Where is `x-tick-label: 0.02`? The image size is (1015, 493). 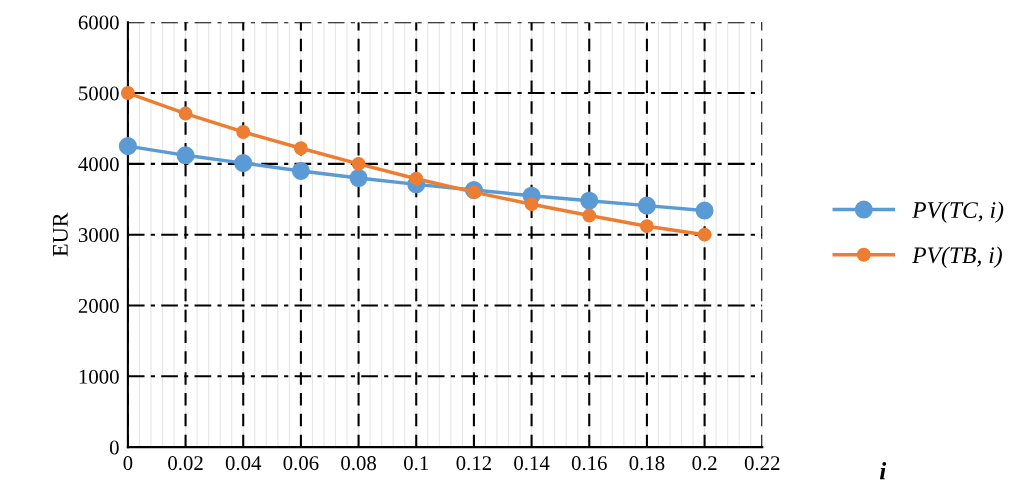 x-tick-label: 0.02 is located at coordinates (185, 463).